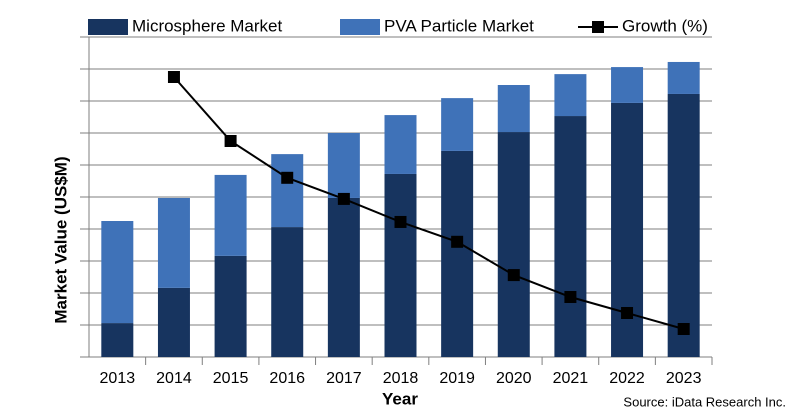 This screenshot has width=794, height=414. I want to click on x-tick-label: 2022, so click(627, 378).